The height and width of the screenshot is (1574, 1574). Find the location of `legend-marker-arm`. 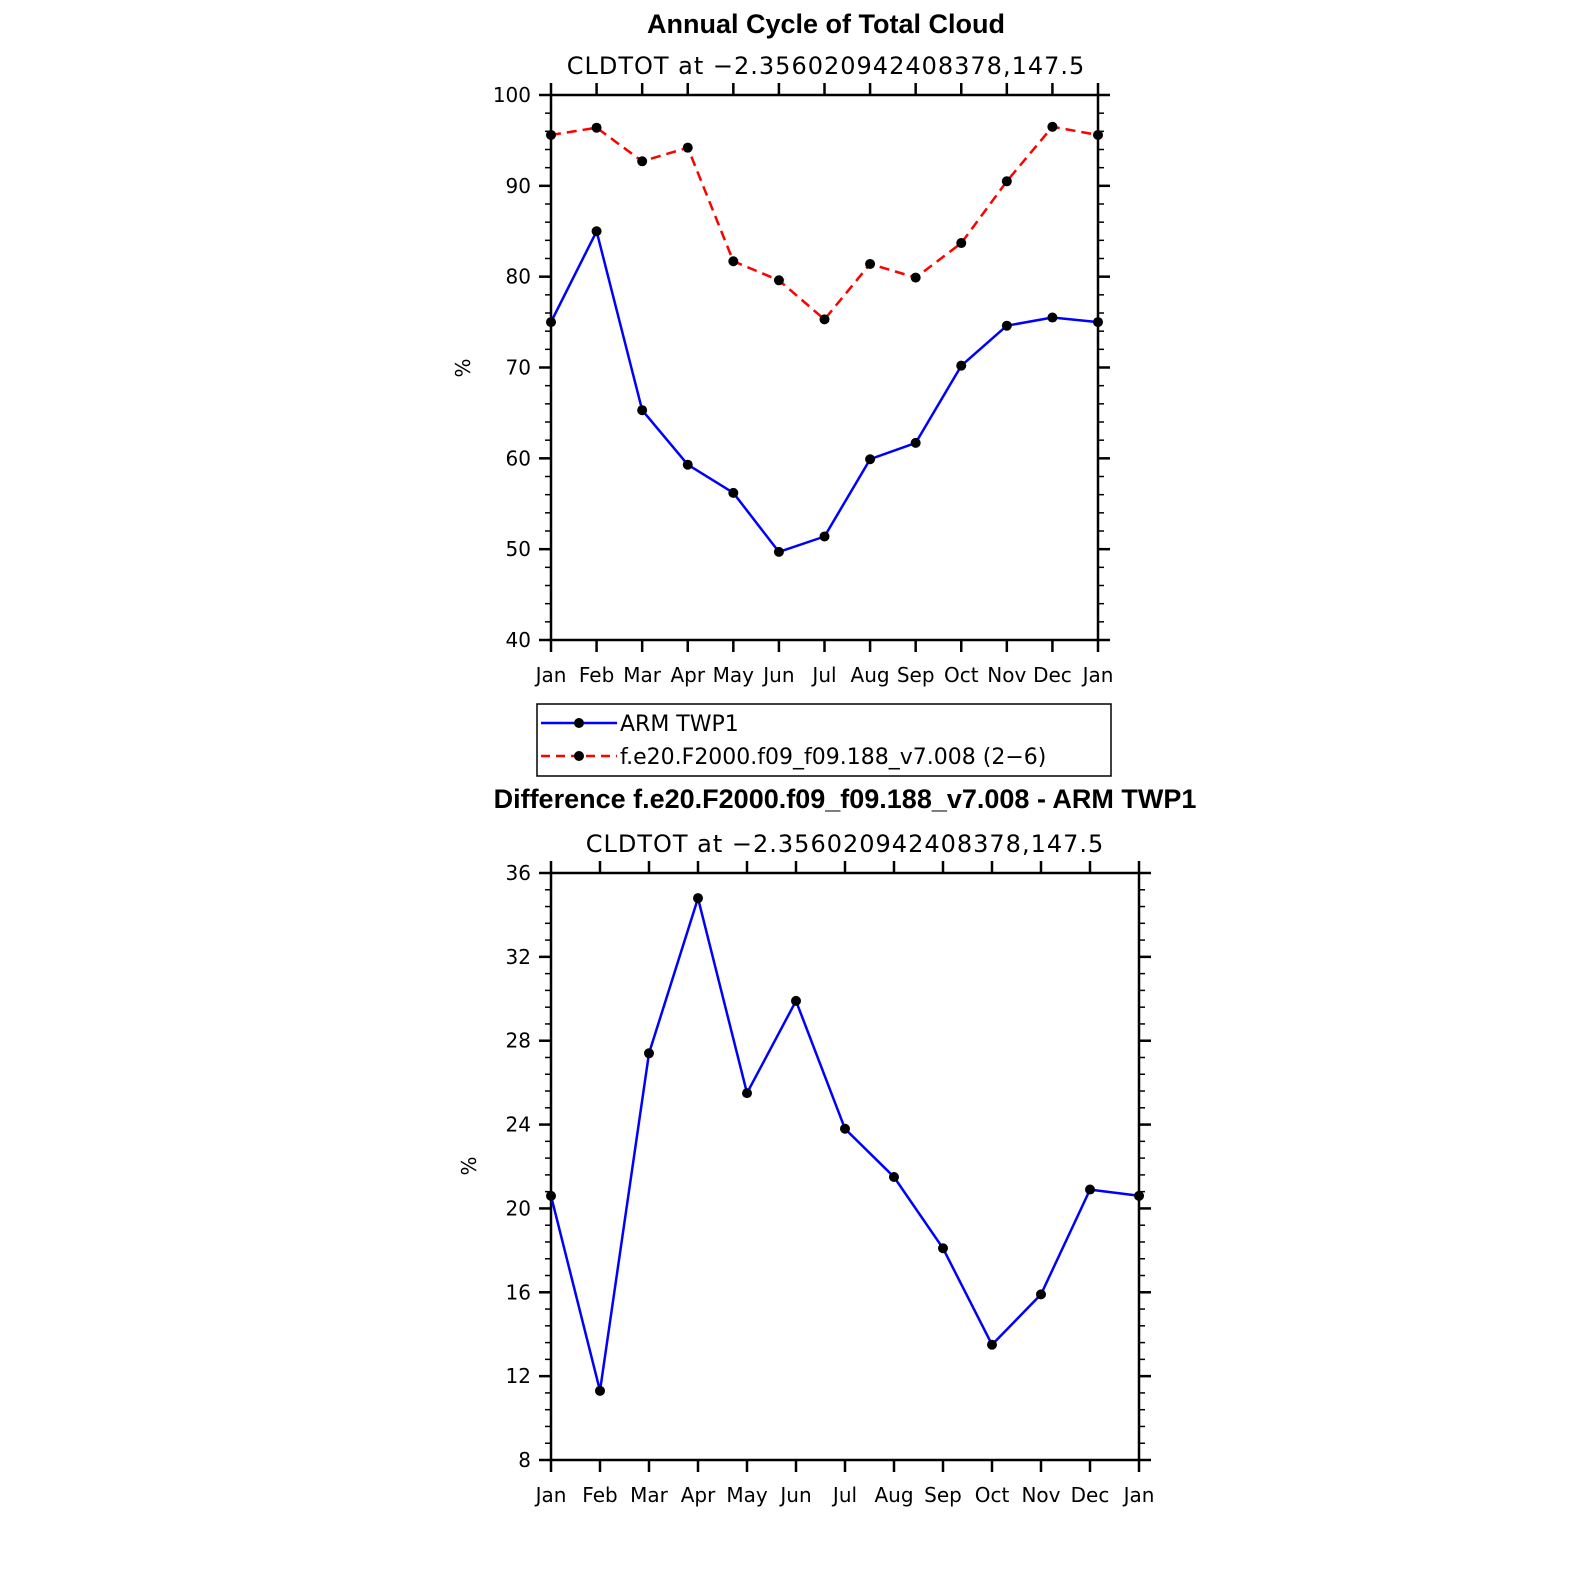

legend-marker-arm is located at coordinates (579, 723).